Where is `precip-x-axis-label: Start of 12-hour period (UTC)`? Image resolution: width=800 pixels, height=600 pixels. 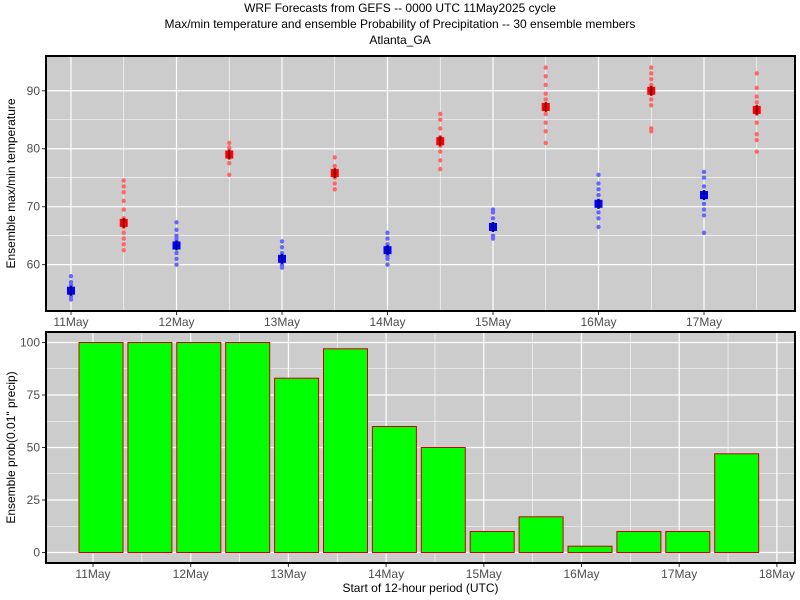
precip-x-axis-label: Start of 12-hour period (UTC) is located at coordinates (420, 588).